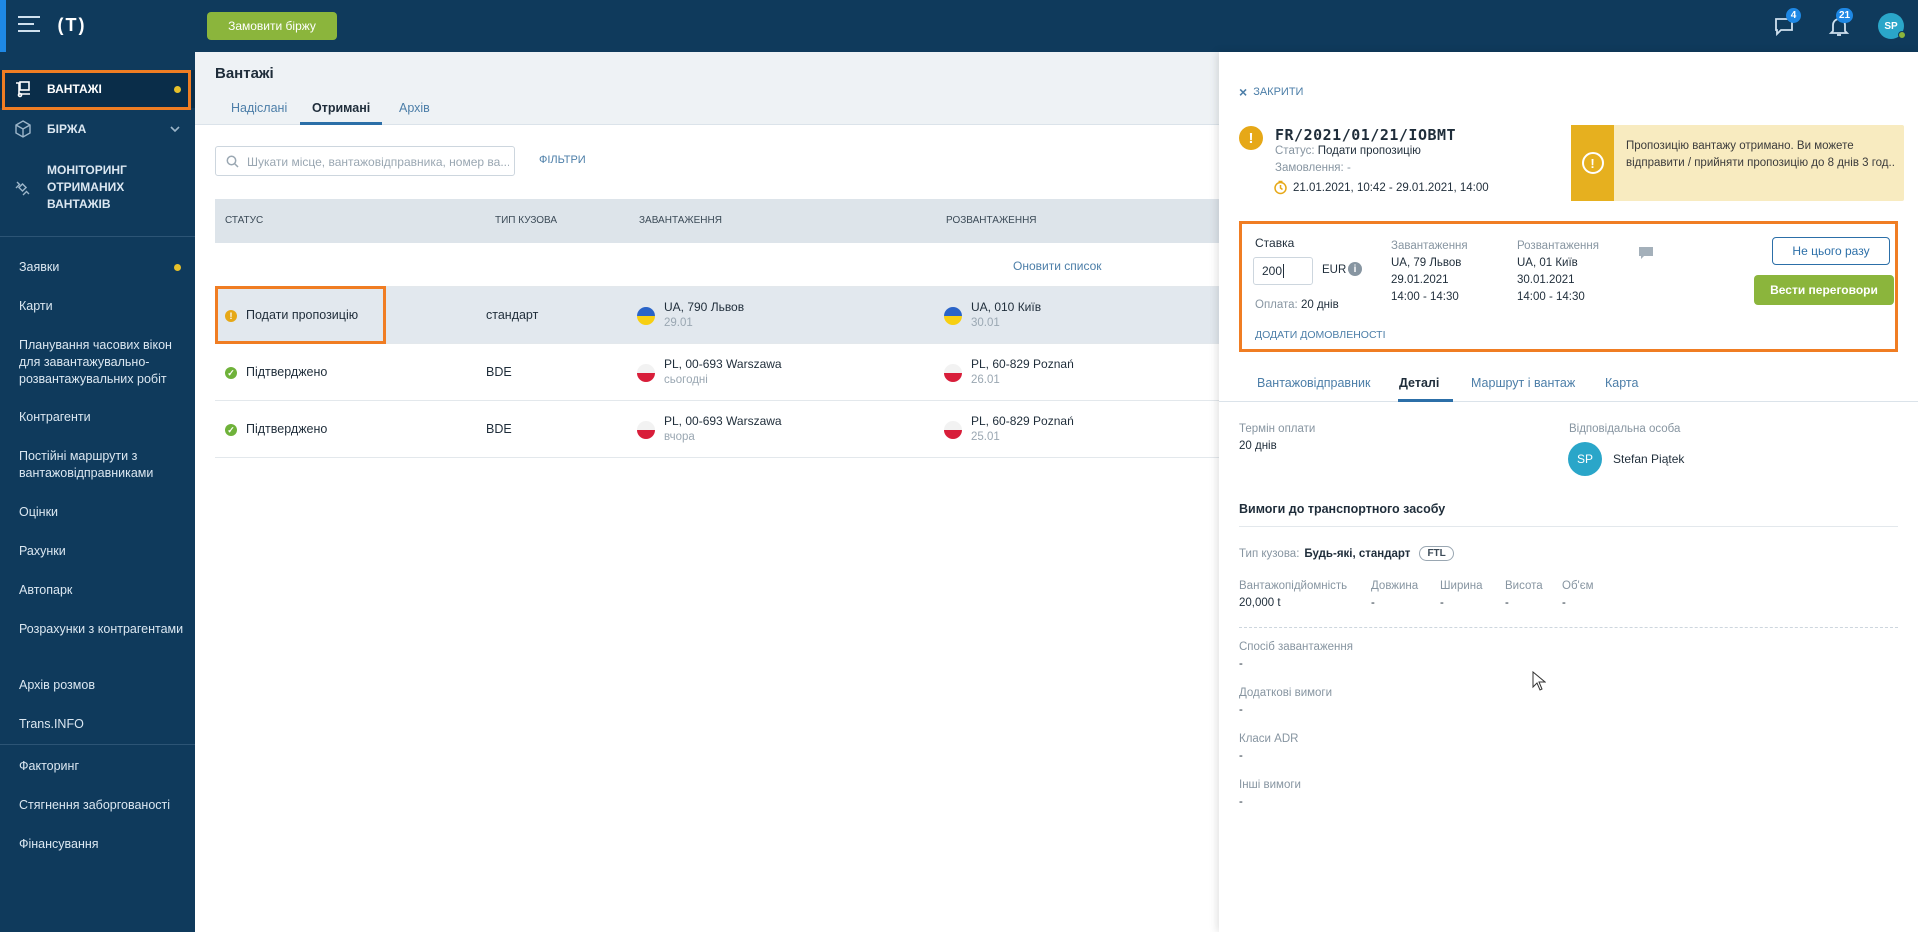  Describe the element at coordinates (36, 306) in the screenshot. I see `sidebar-item-label: Карти` at that location.